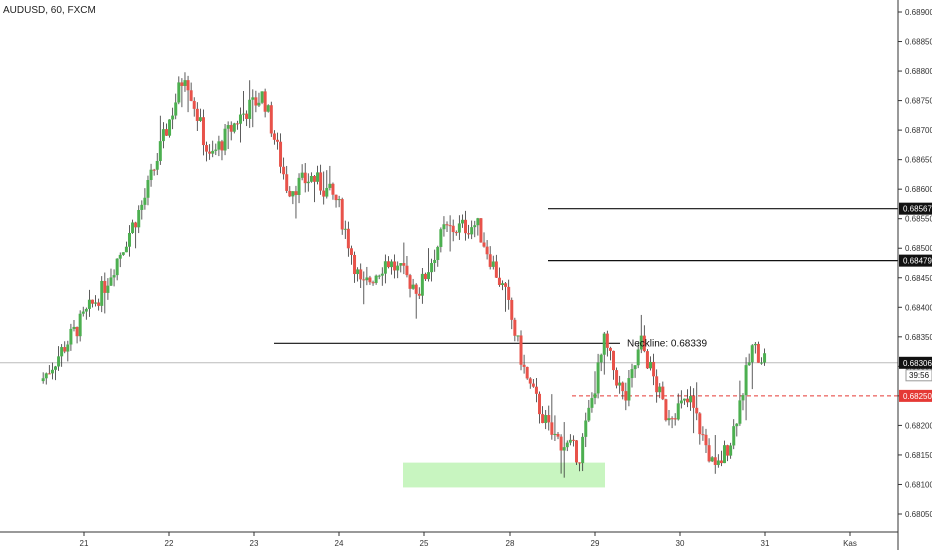 The image size is (932, 555). What do you see at coordinates (504, 475) in the screenshot?
I see `support-zone` at bounding box center [504, 475].